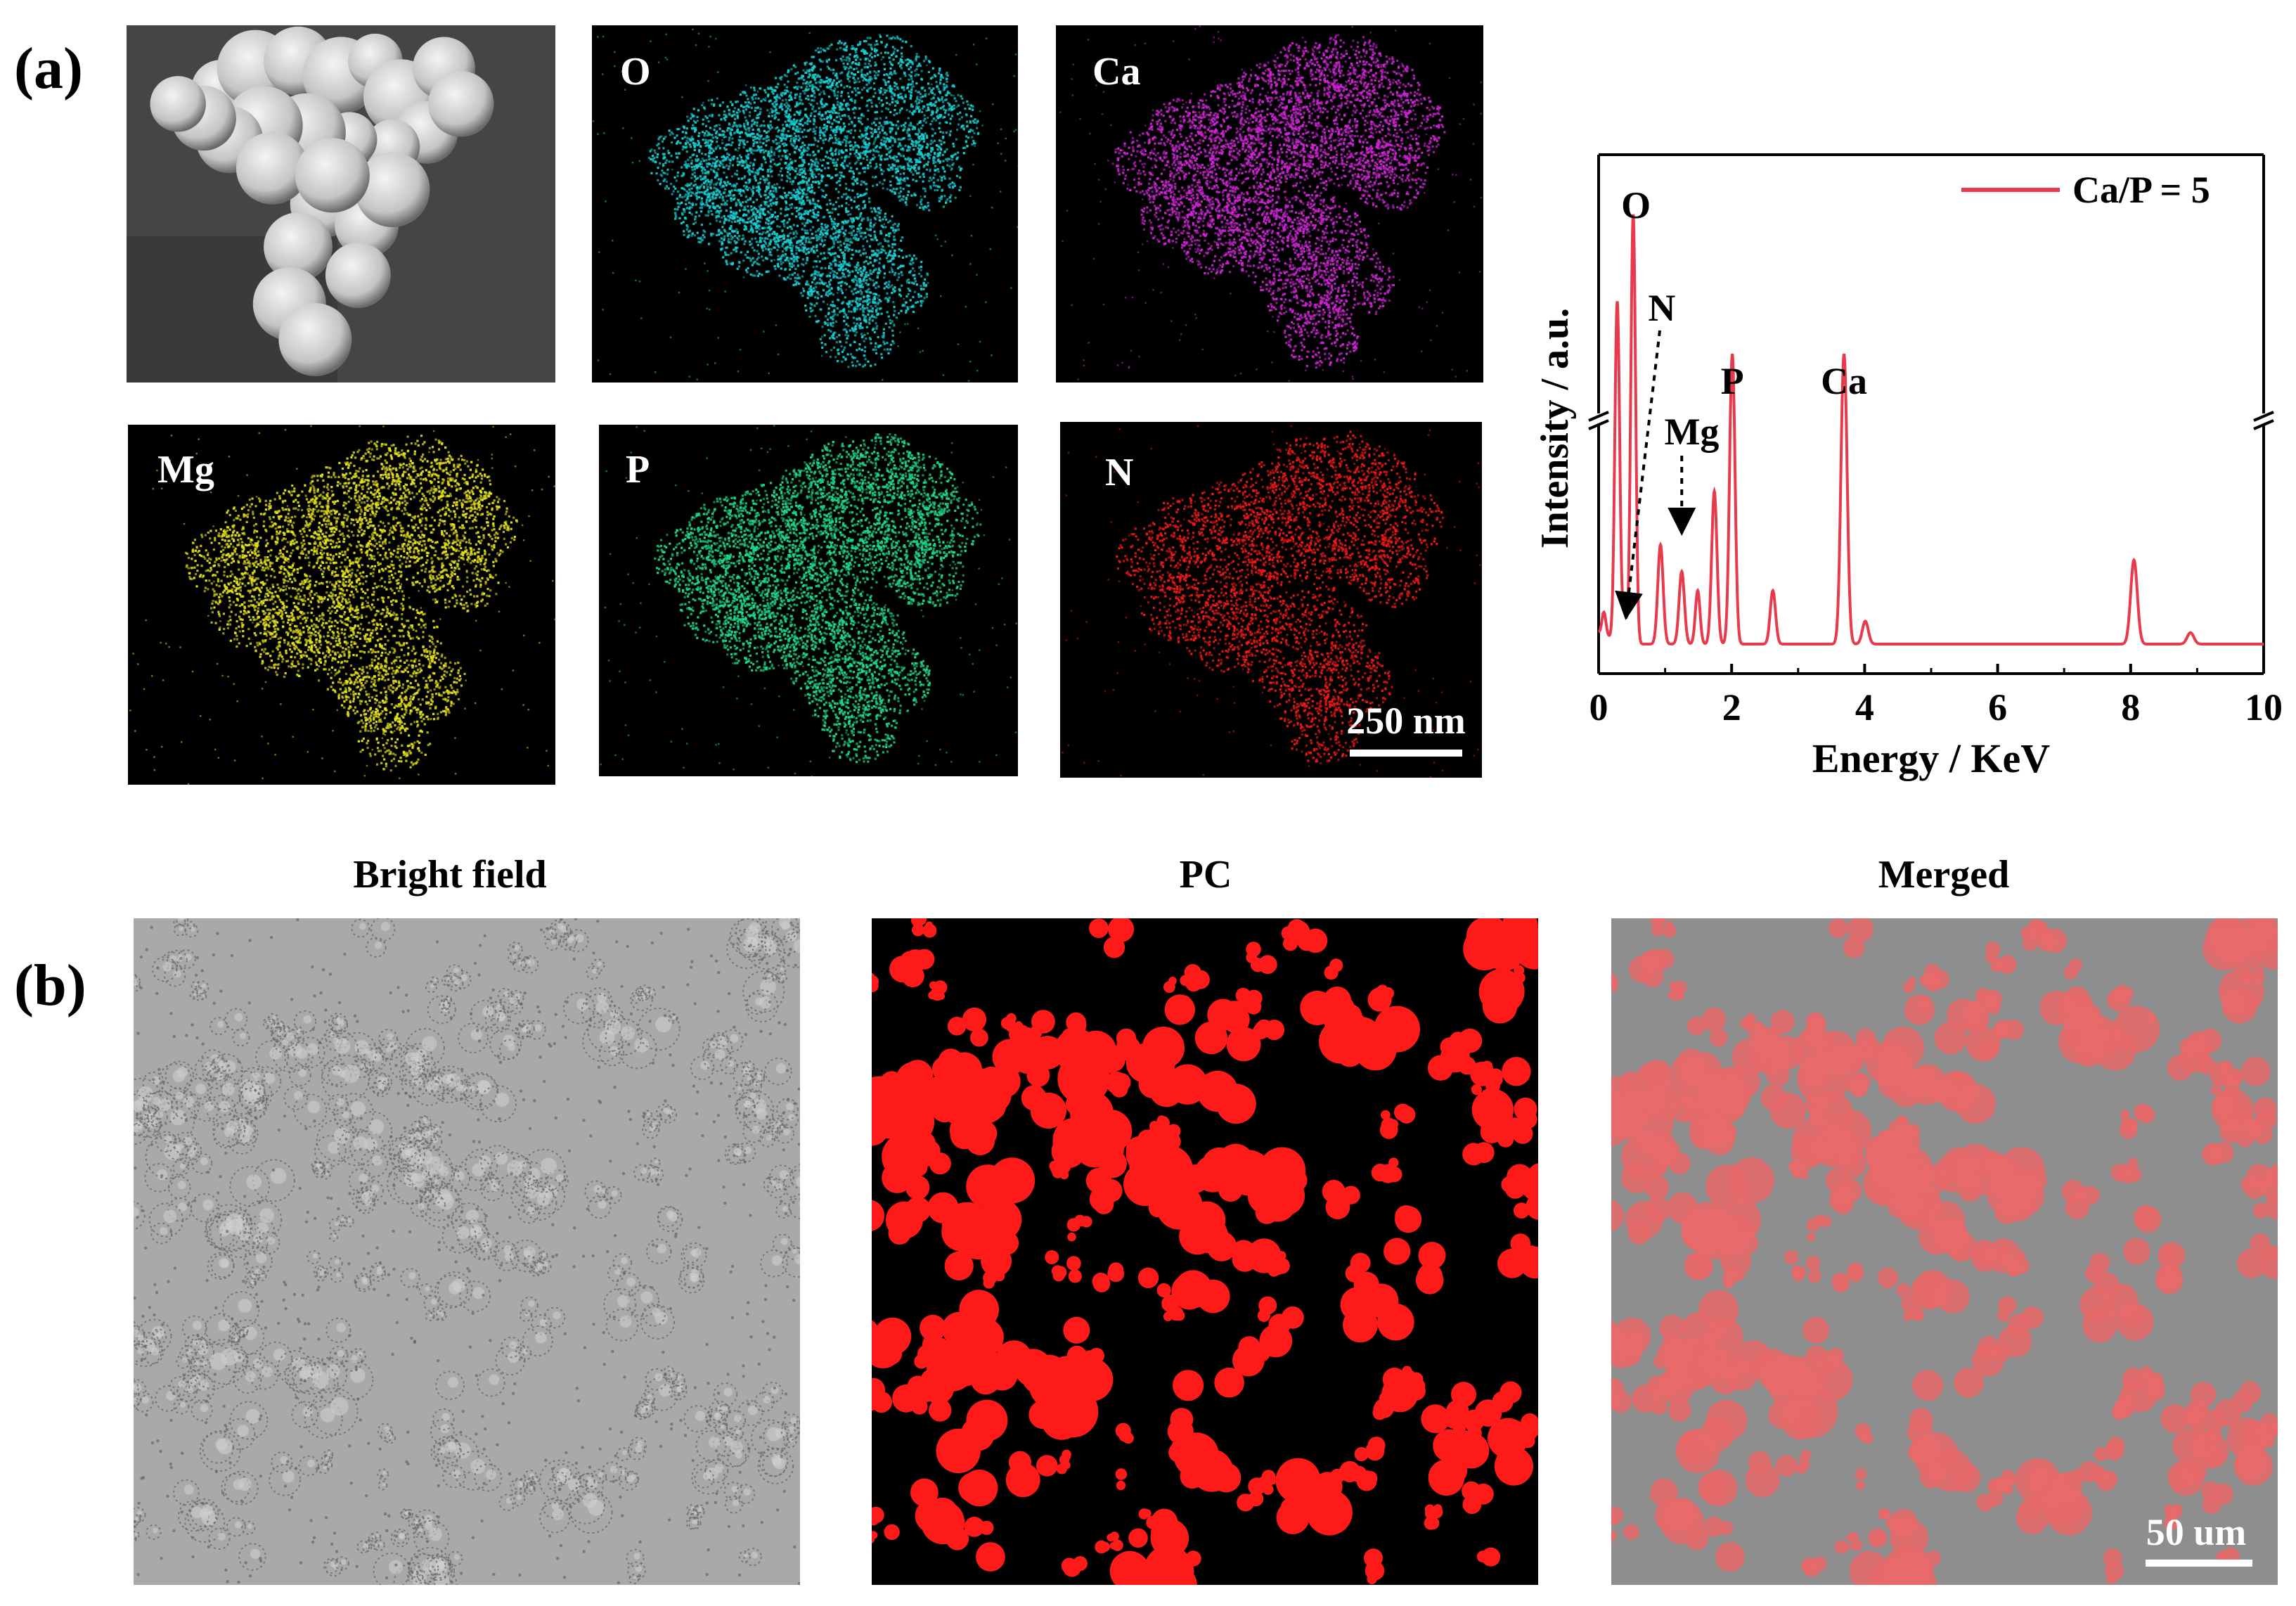 The width and height of the screenshot is (2296, 1606). I want to click on eds-map-nitrogen: N 250 nm, so click(1271, 600).